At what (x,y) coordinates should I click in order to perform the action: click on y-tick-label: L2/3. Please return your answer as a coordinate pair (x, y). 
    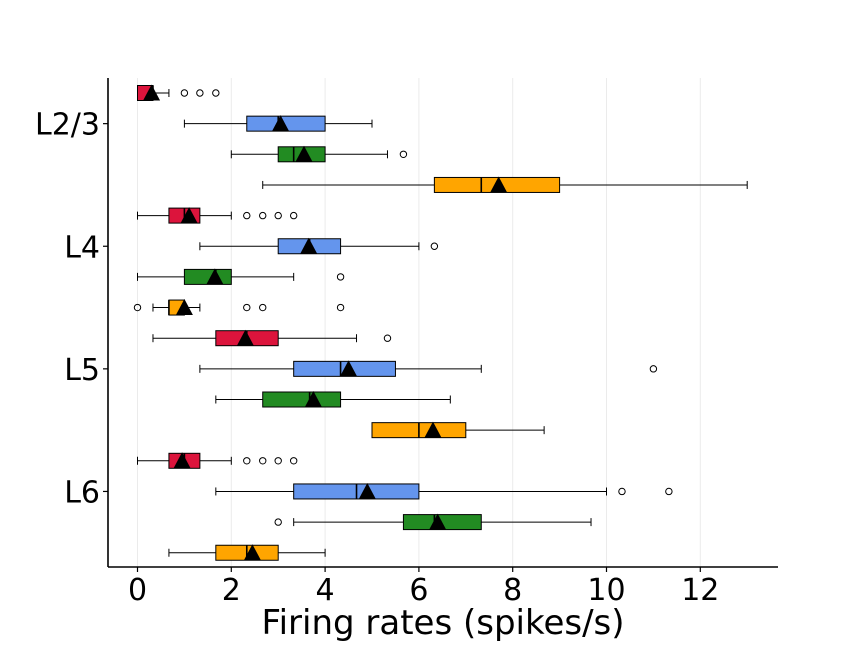
    Looking at the image, I should click on (67, 125).